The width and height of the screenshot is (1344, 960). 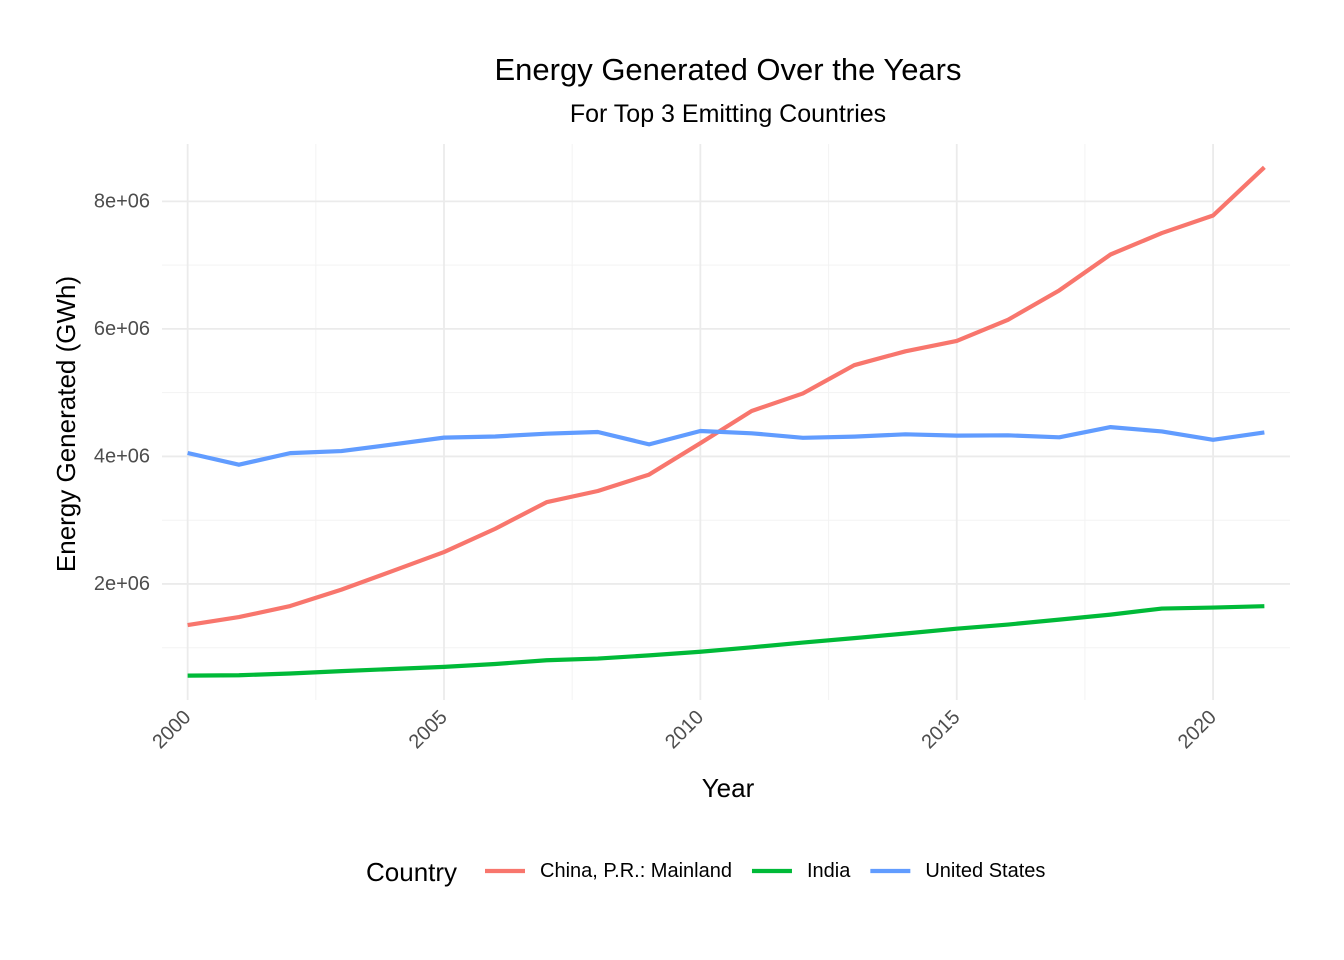 What do you see at coordinates (726, 641) in the screenshot?
I see `series-line-india` at bounding box center [726, 641].